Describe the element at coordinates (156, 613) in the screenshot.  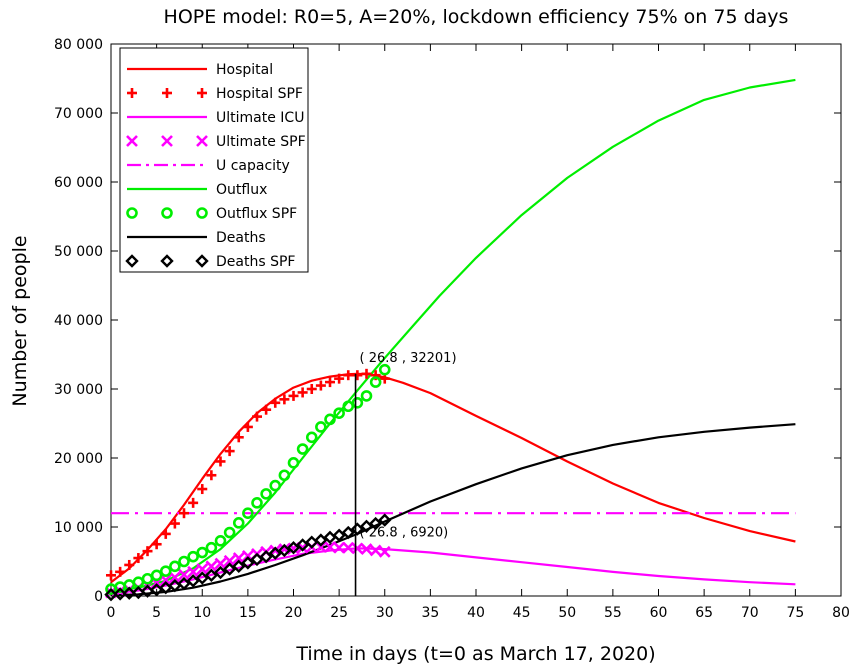
I see `x-tick-label: 5` at that location.